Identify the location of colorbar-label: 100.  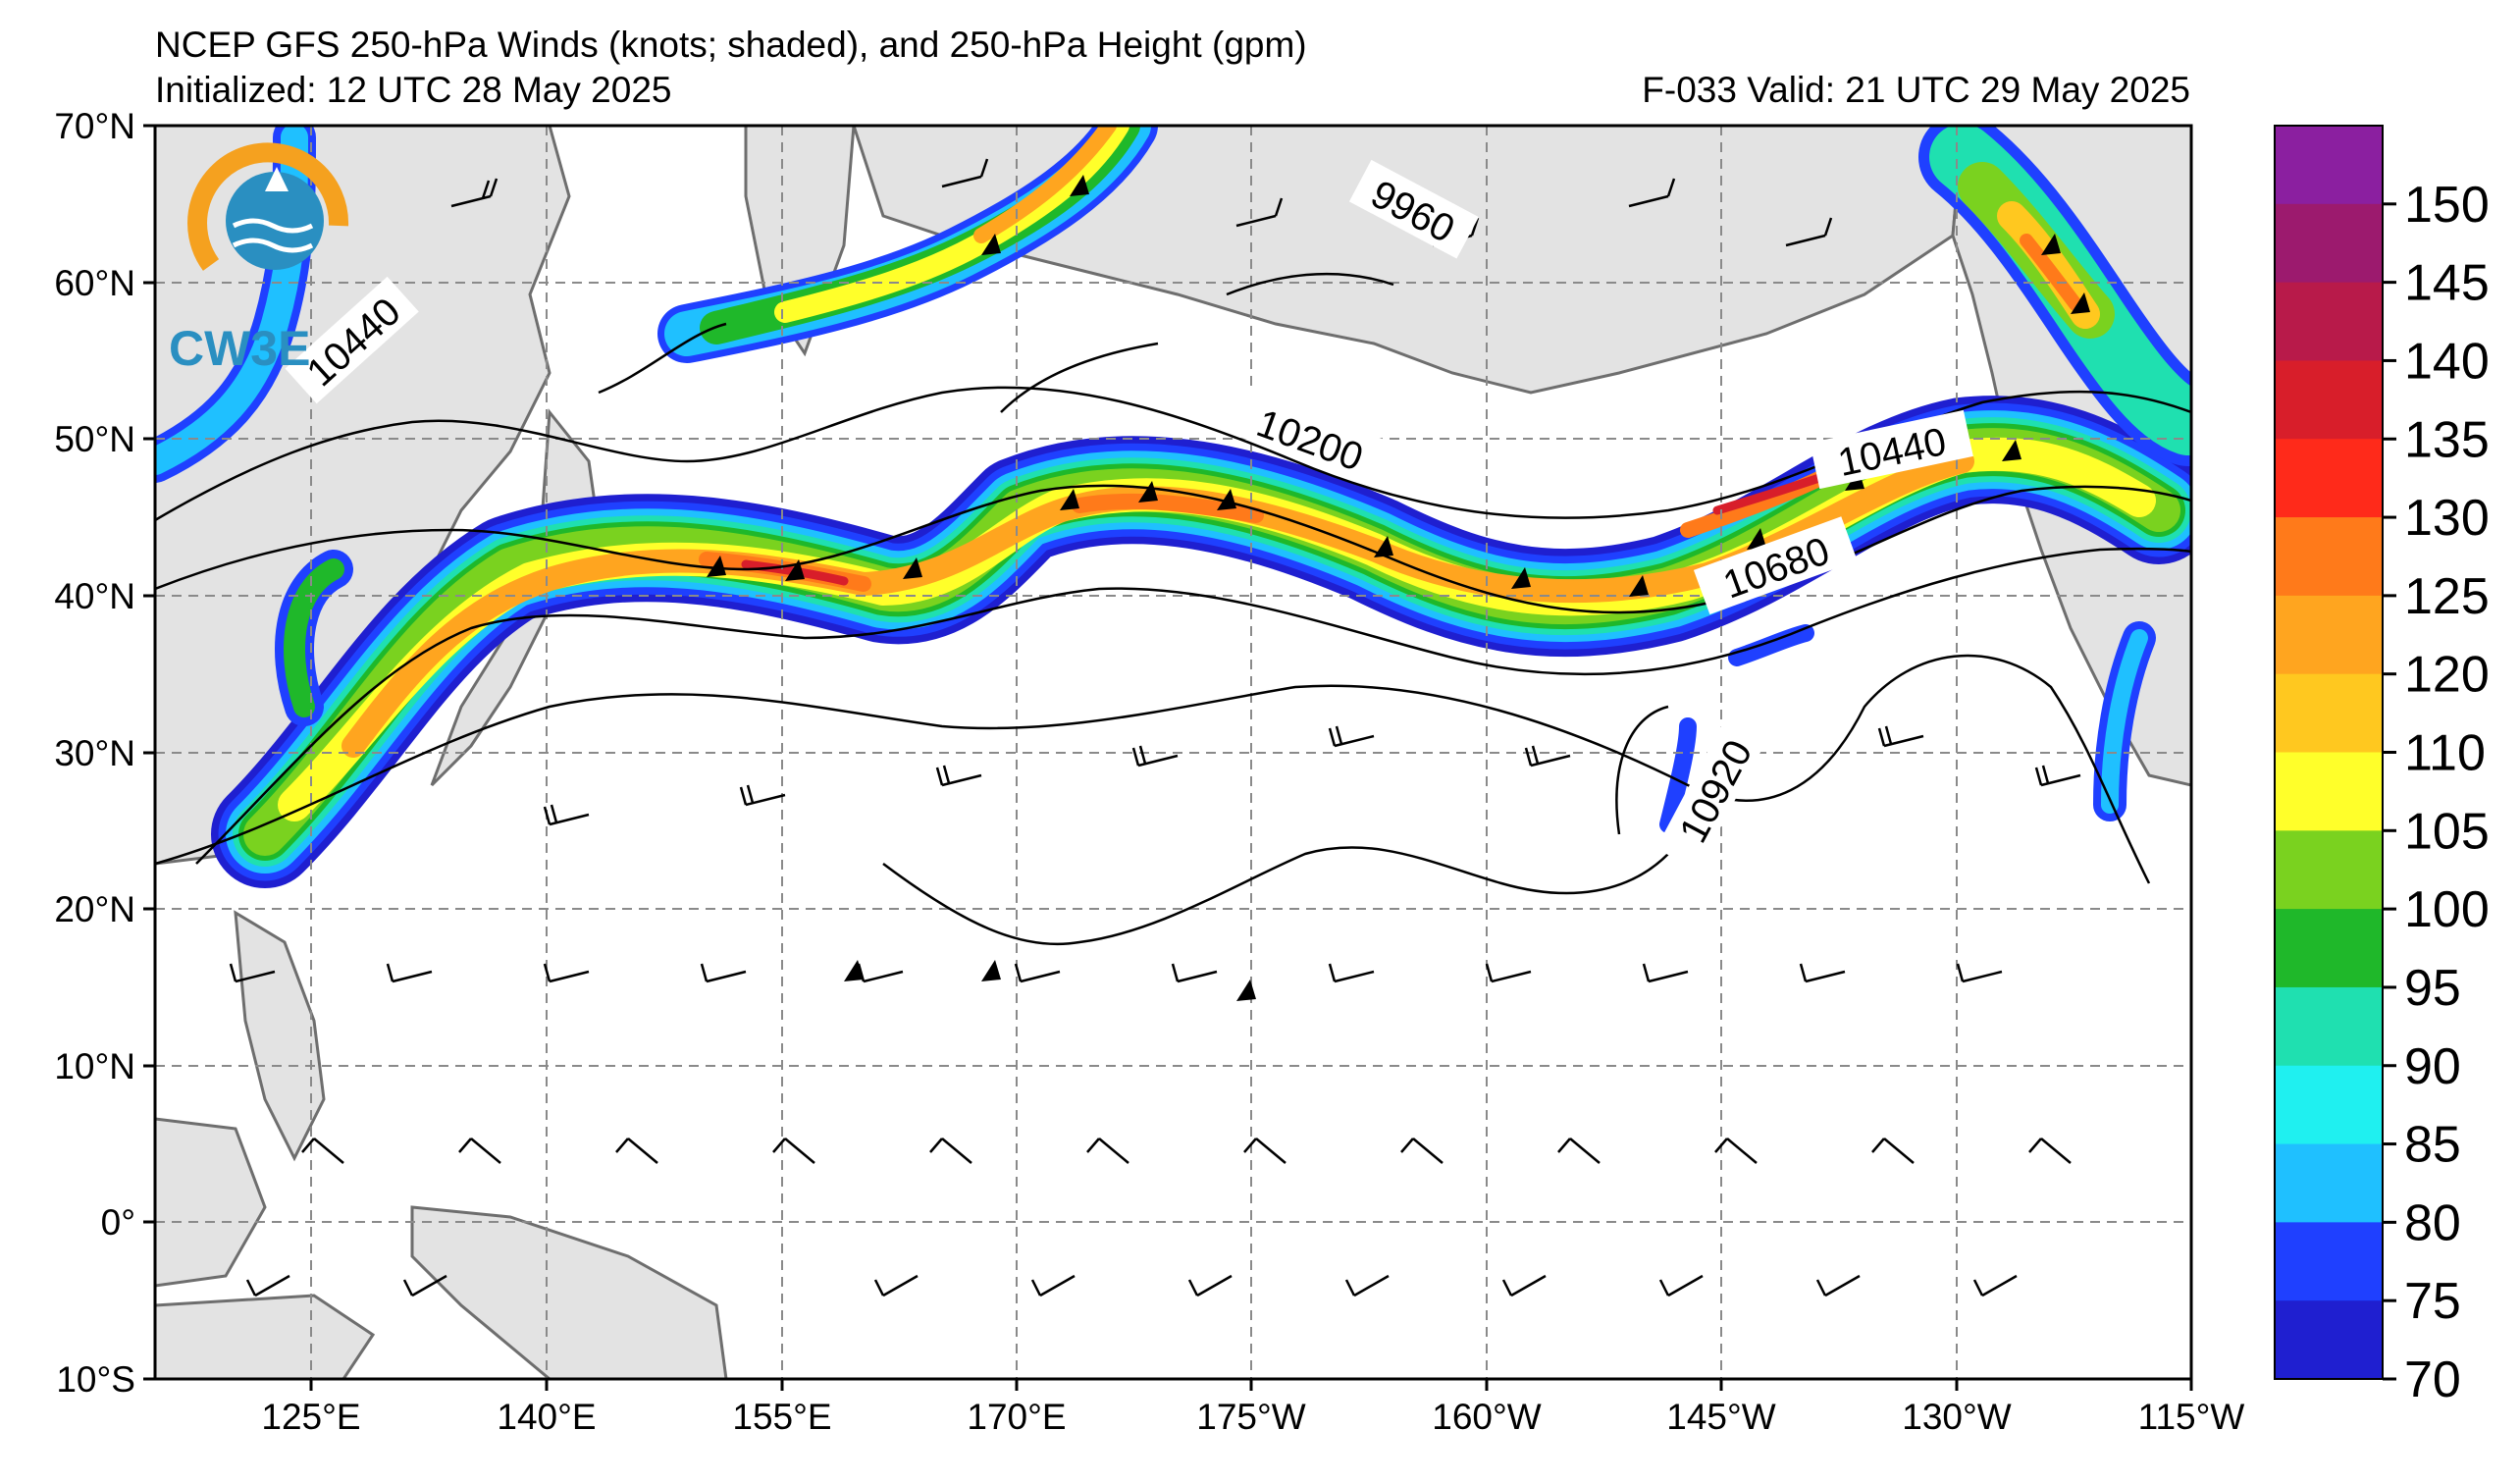
(2447, 909).